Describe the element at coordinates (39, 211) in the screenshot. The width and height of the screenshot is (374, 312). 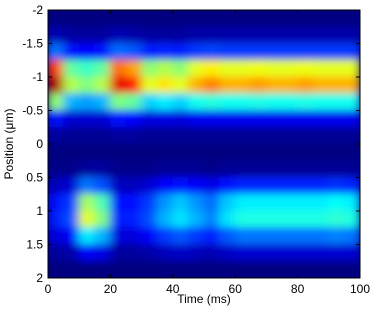
I see `y-tick-label: 1` at that location.